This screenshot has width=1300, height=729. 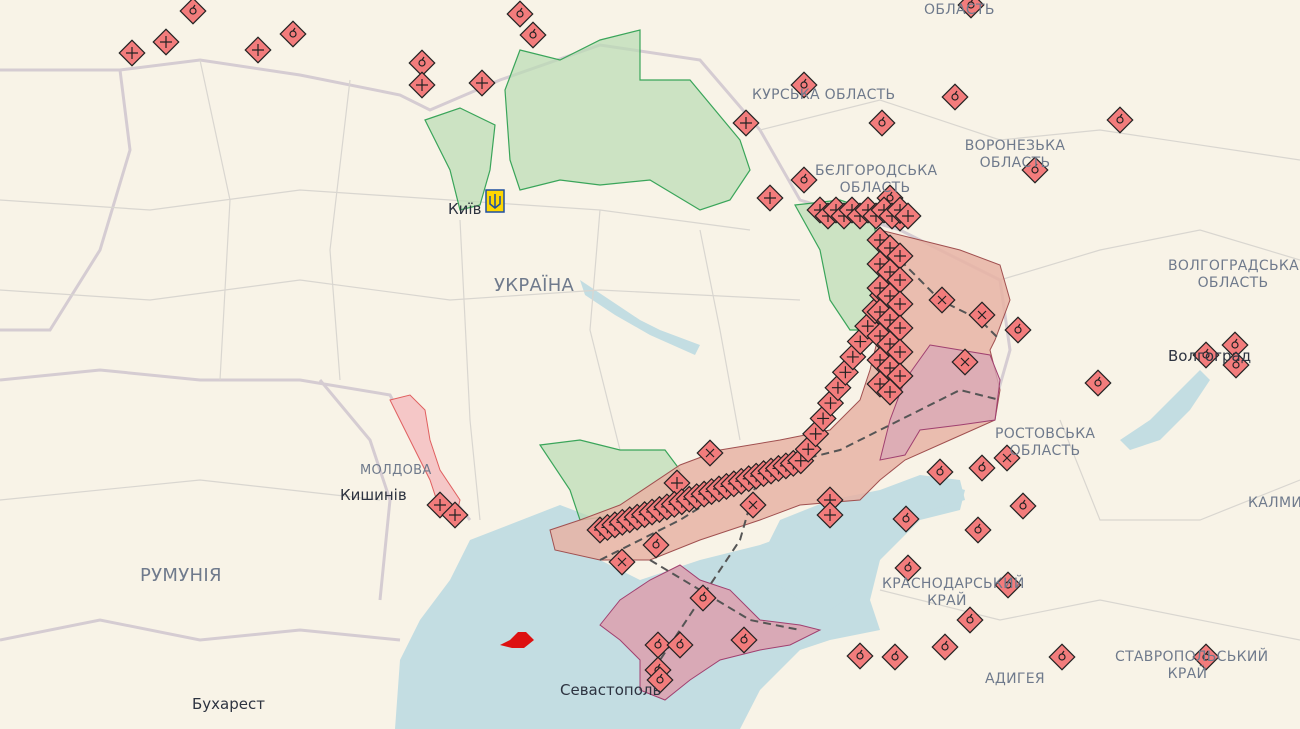 What do you see at coordinates (517, 640) in the screenshot?
I see `ship-icon` at bounding box center [517, 640].